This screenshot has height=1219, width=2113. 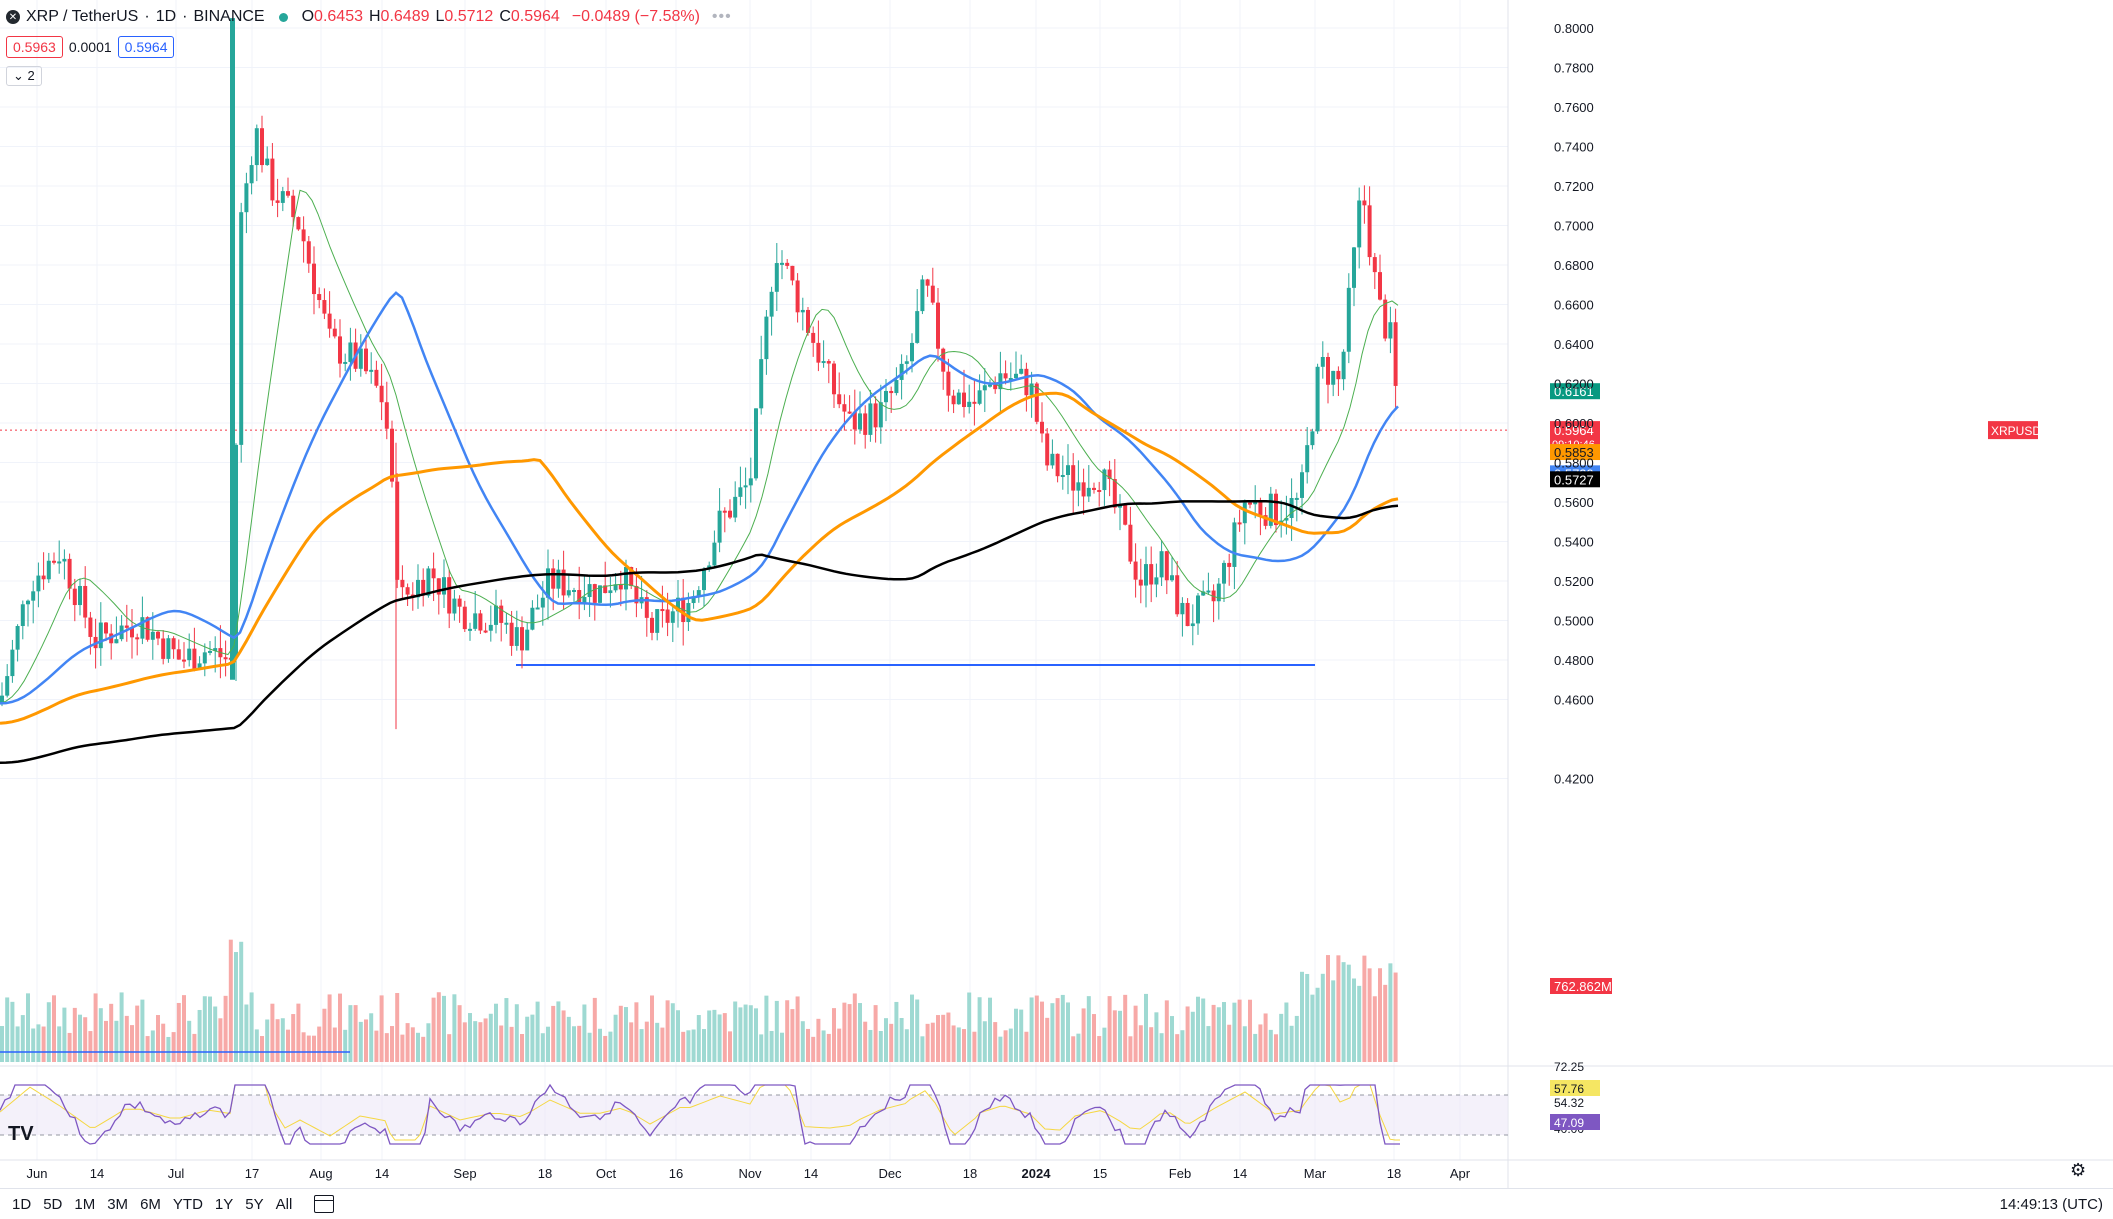 I want to click on timeframe-3m: 3M, so click(x=118, y=1204).